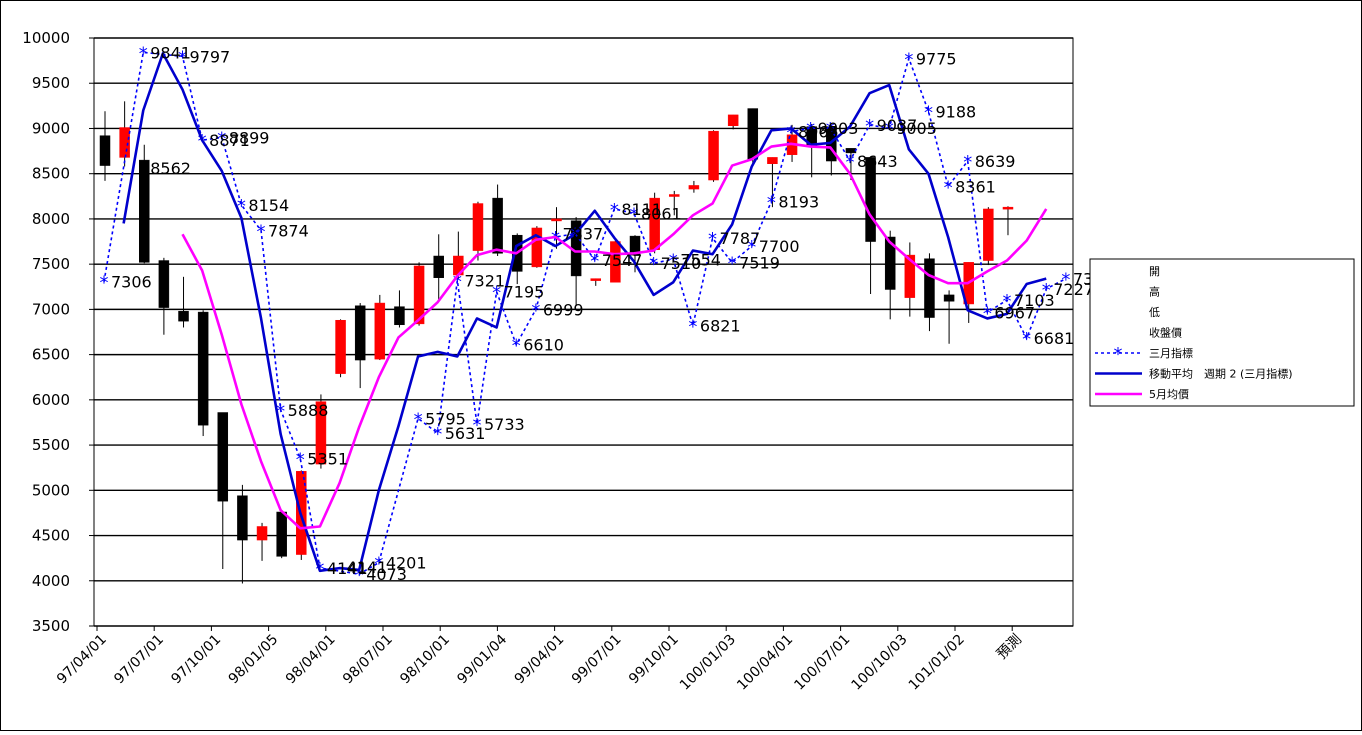  What do you see at coordinates (995, 161) in the screenshot?
I see `data-label: 8639` at bounding box center [995, 161].